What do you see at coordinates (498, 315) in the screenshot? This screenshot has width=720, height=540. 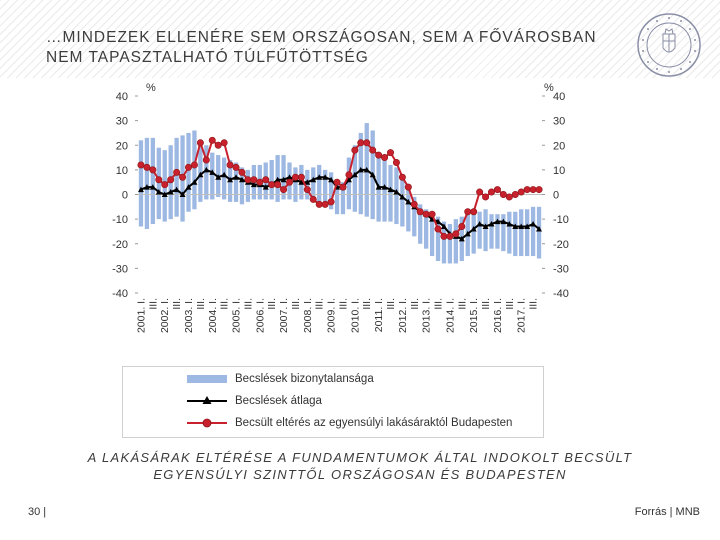 I see `x-tick-label: 2016. I.` at bounding box center [498, 315].